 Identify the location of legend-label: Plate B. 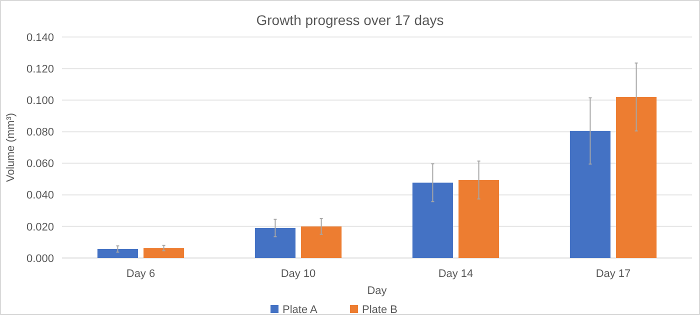
(380, 310).